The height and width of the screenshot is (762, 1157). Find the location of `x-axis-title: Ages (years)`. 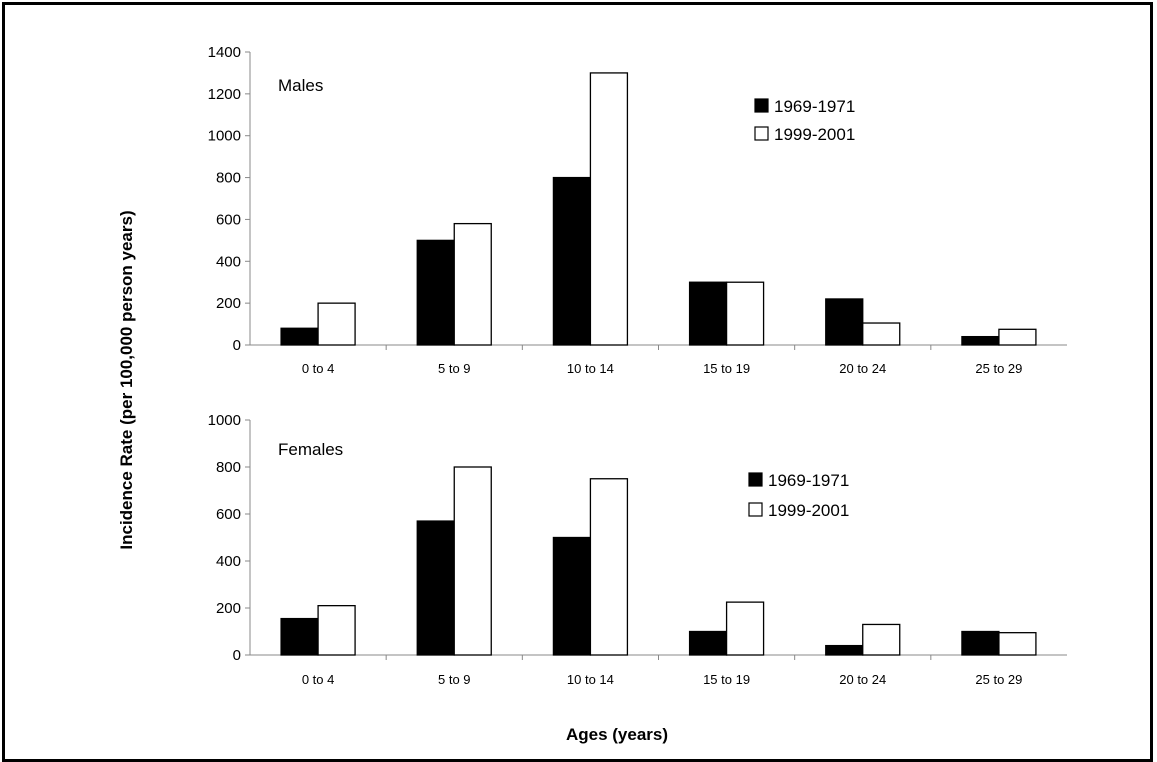

x-axis-title: Ages (years) is located at coordinates (617, 734).